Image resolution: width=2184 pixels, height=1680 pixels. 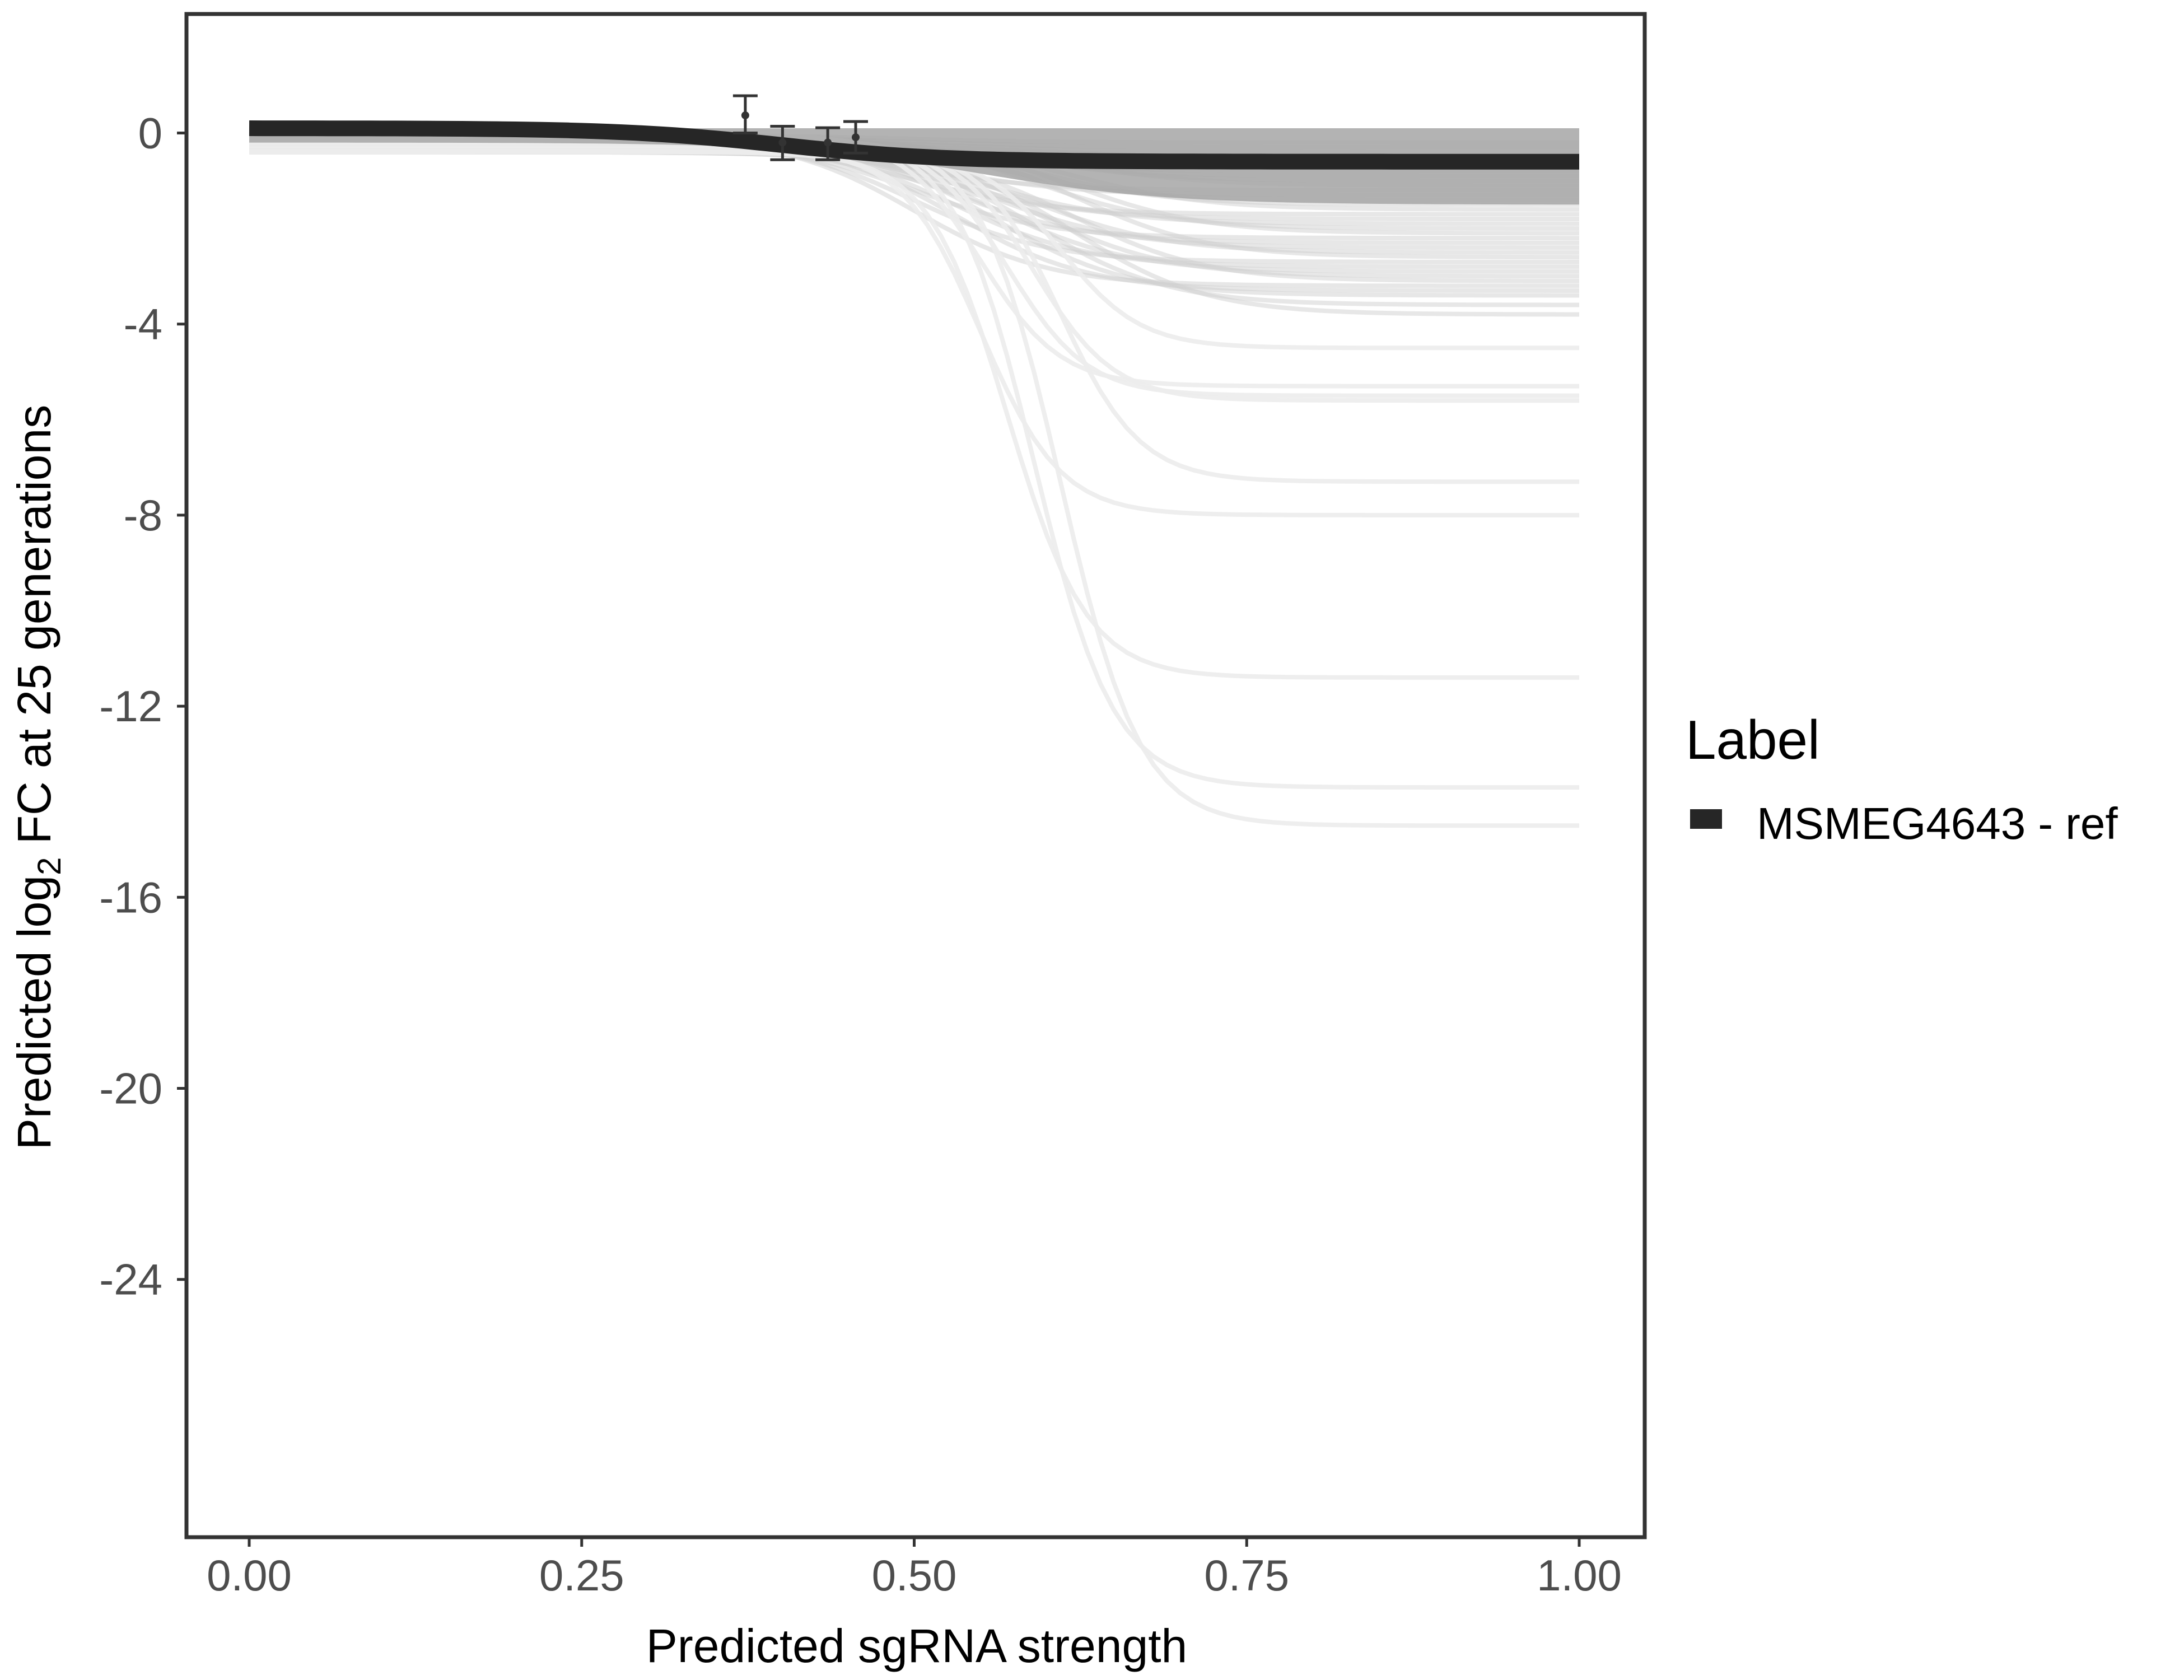 I want to click on y-axis: 0 -4 -8 -12 -16 -20 -24, so click(x=142, y=707).